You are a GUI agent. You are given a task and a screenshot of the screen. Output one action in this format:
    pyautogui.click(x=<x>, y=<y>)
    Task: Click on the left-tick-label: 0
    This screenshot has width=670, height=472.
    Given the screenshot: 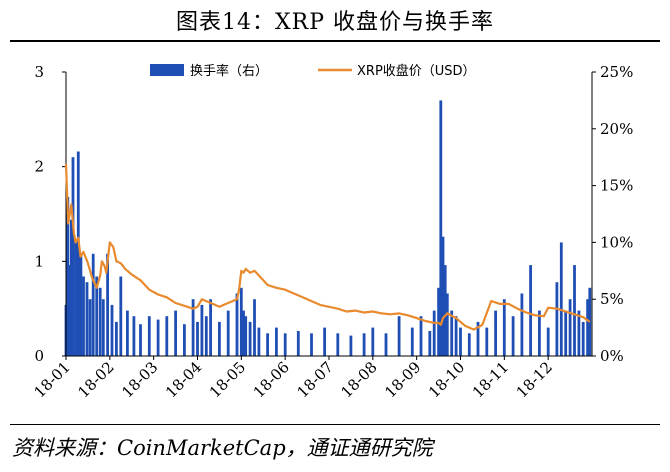 What is the action you would take?
    pyautogui.click(x=39, y=356)
    